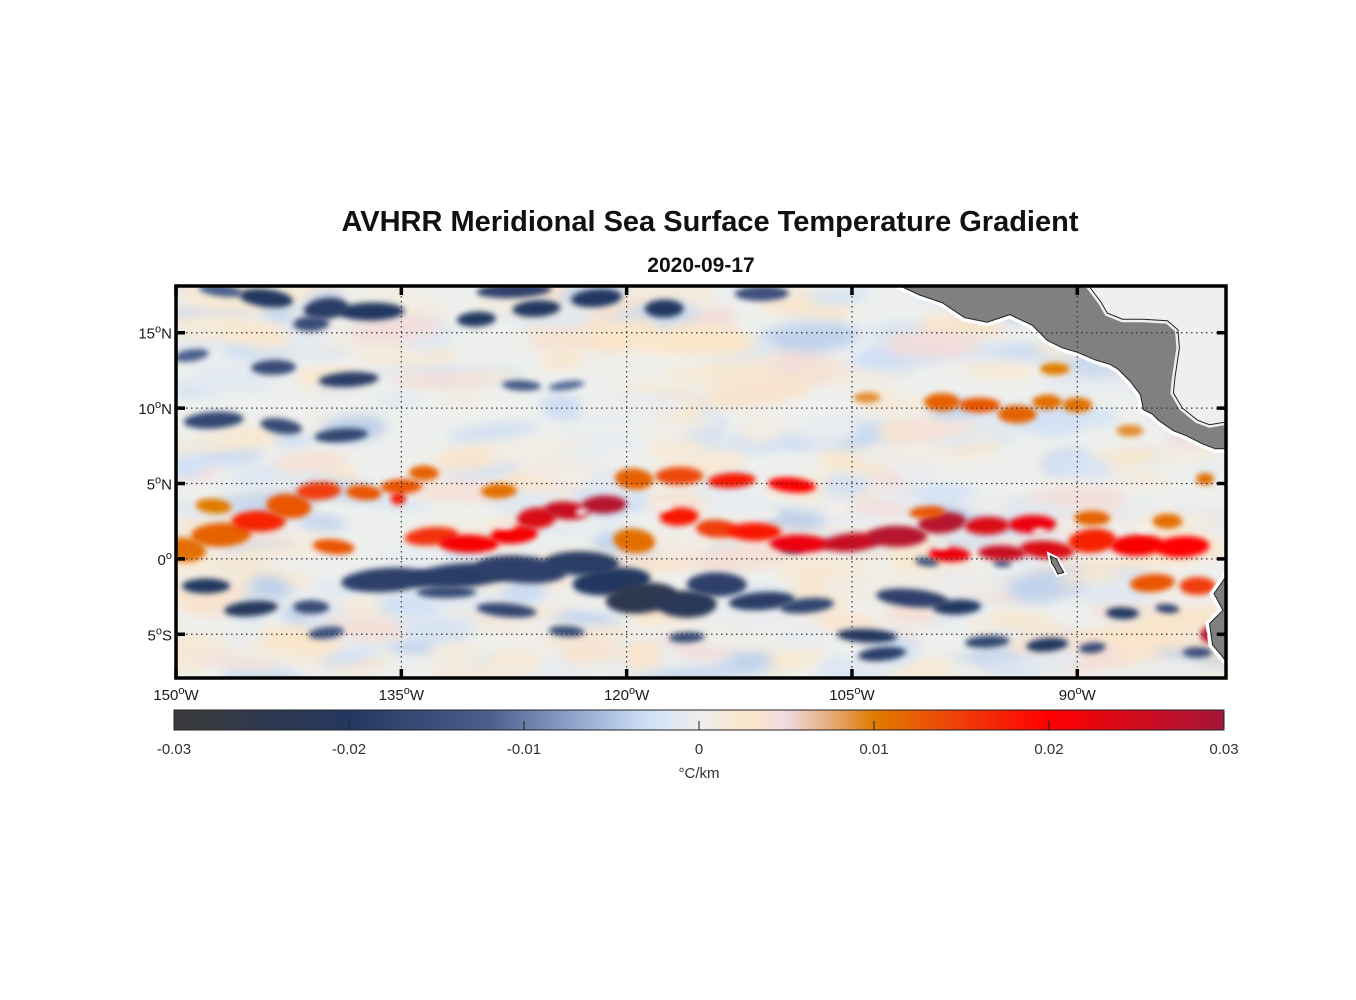 This screenshot has height=1000, width=1356. Describe the element at coordinates (627, 694) in the screenshot. I see `x-tick-label: 120oW` at that location.